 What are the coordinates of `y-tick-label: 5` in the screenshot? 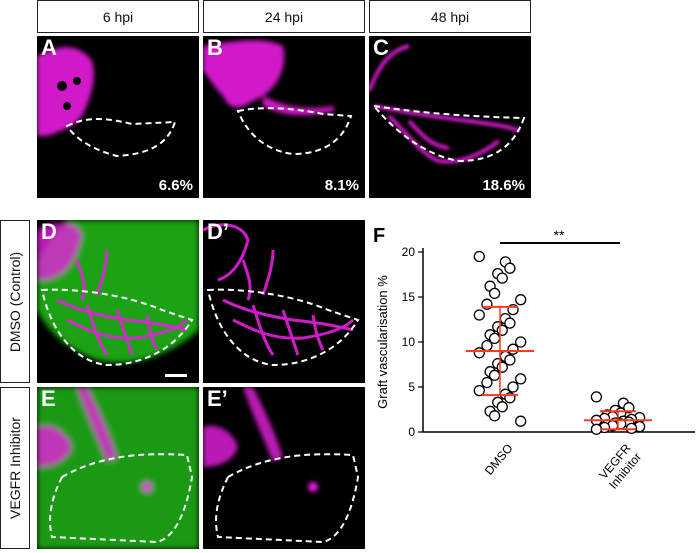 It's located at (411, 387).